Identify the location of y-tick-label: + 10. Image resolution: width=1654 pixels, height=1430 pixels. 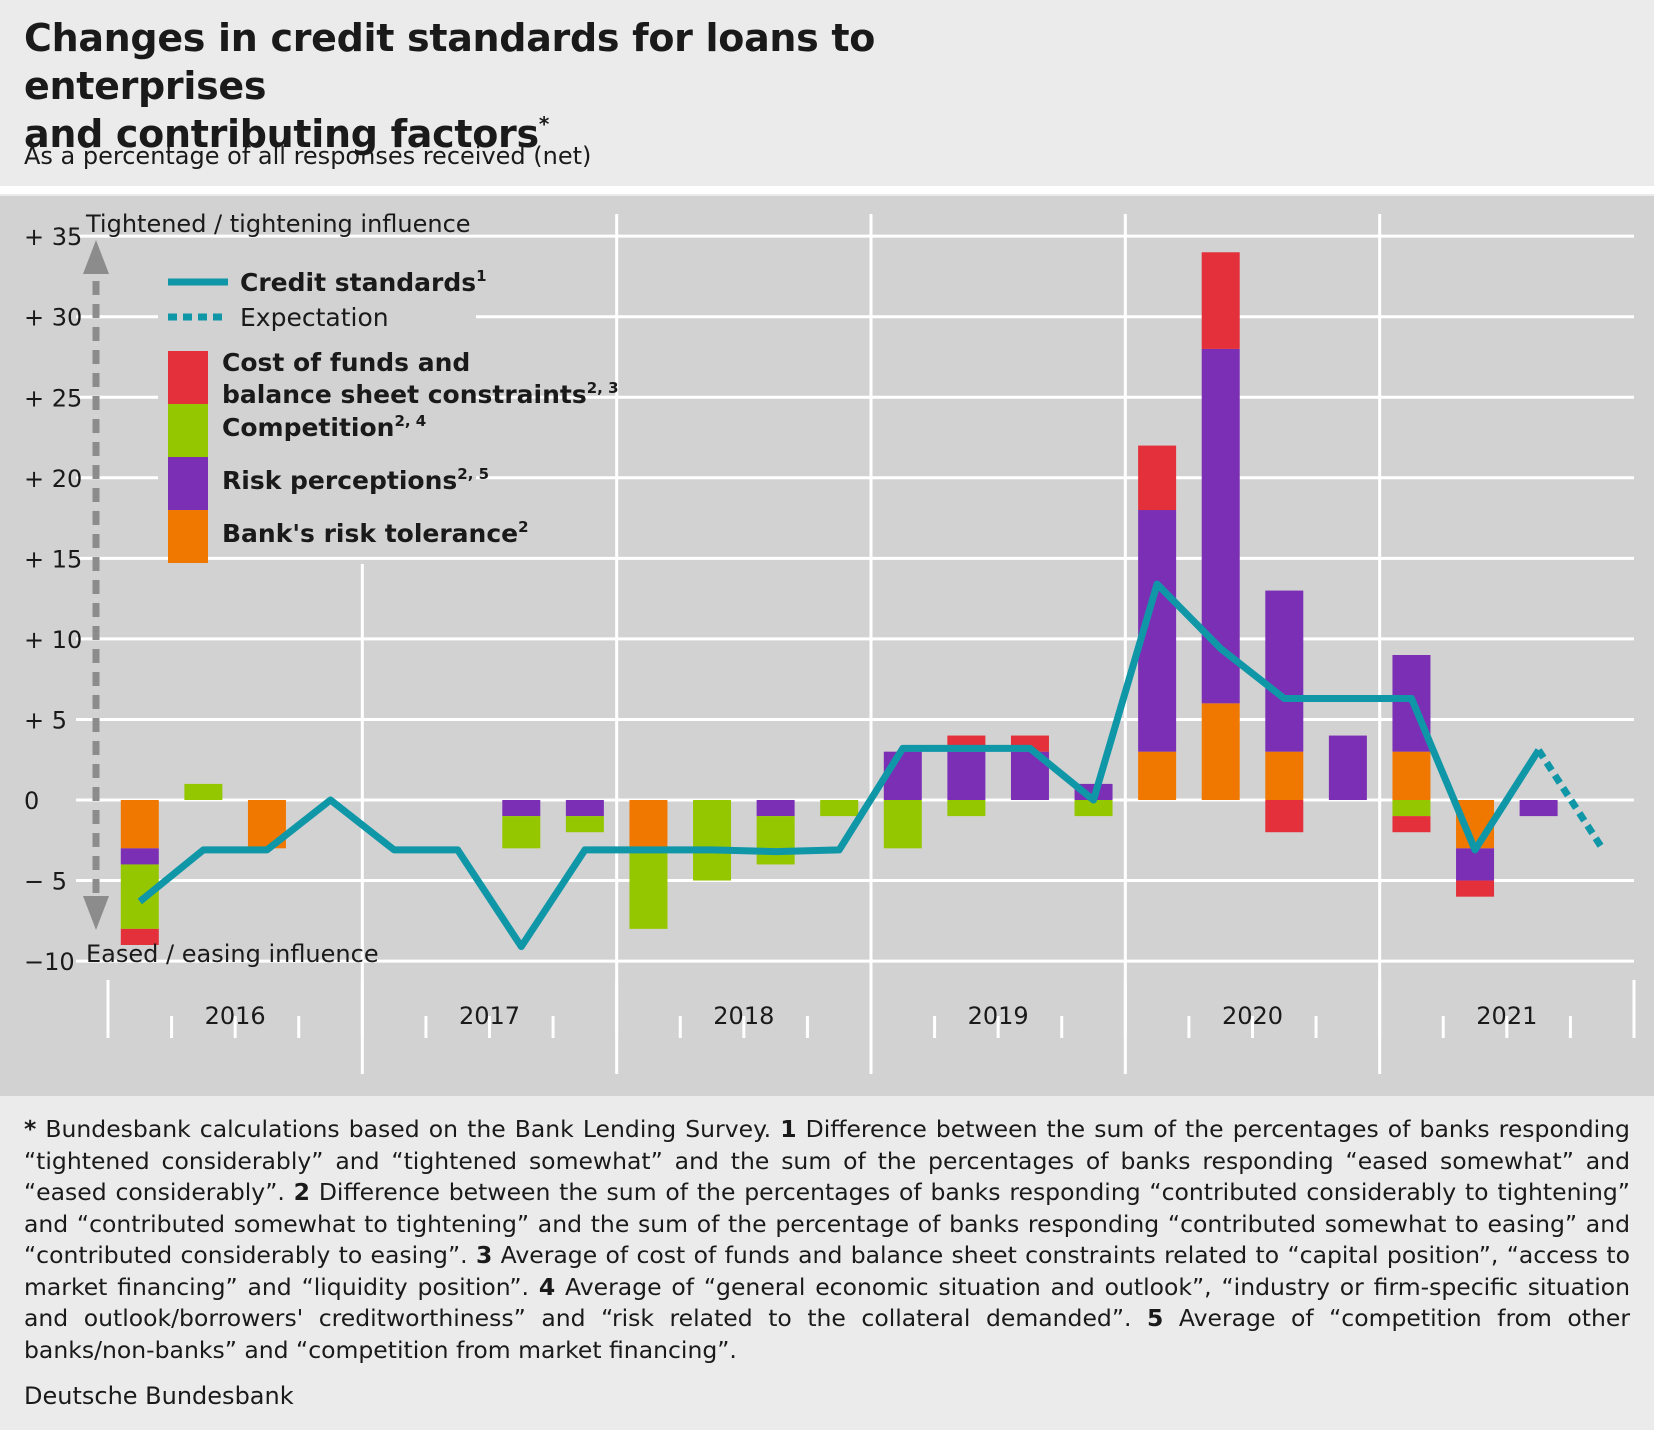
(53, 640).